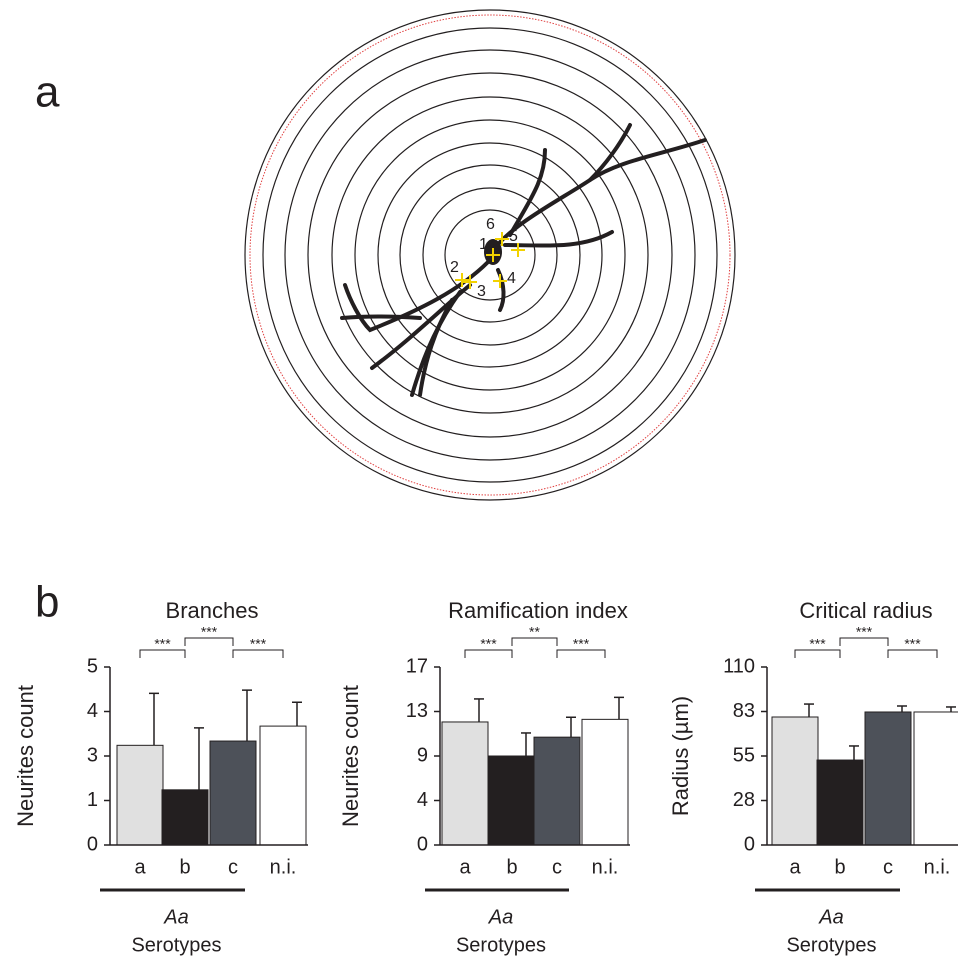 The image size is (958, 969). I want to click on chart-title: Ramification index, so click(538, 610).